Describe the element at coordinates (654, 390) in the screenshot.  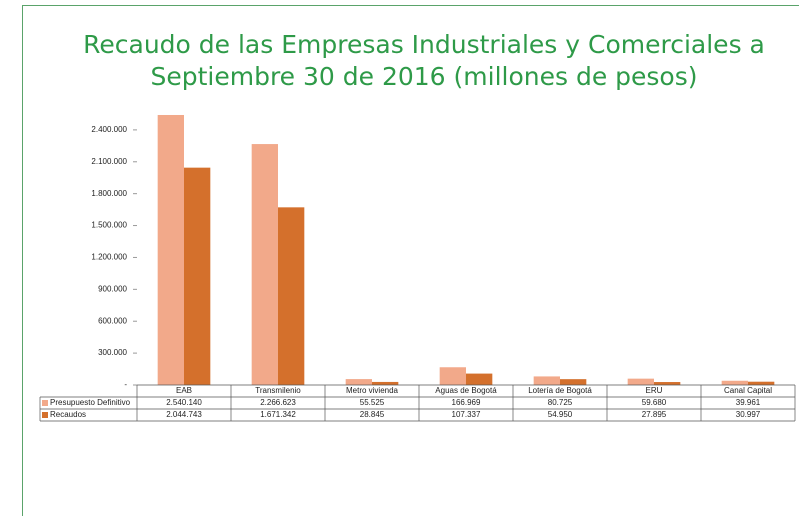
I see `x-tick-label: ERU` at that location.